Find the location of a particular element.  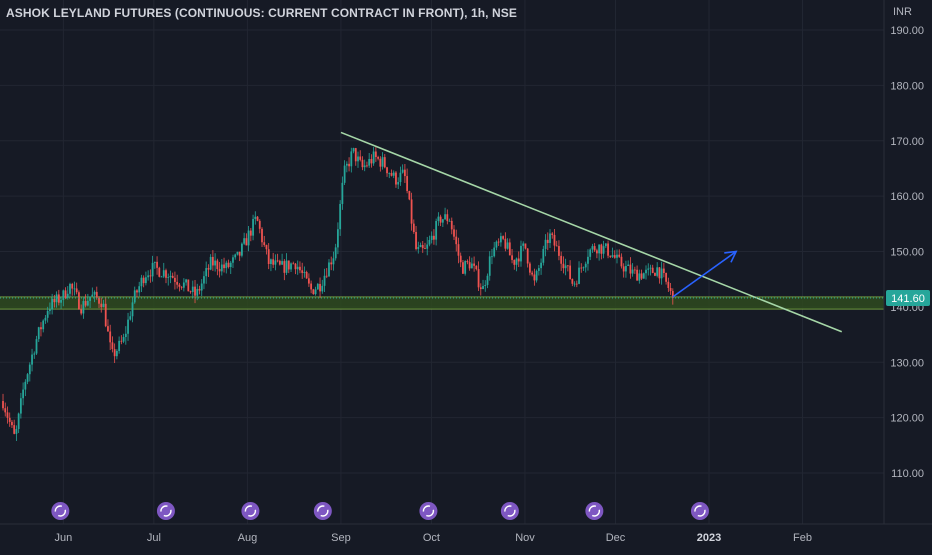

event-marker-circle is located at coordinates (594, 511).